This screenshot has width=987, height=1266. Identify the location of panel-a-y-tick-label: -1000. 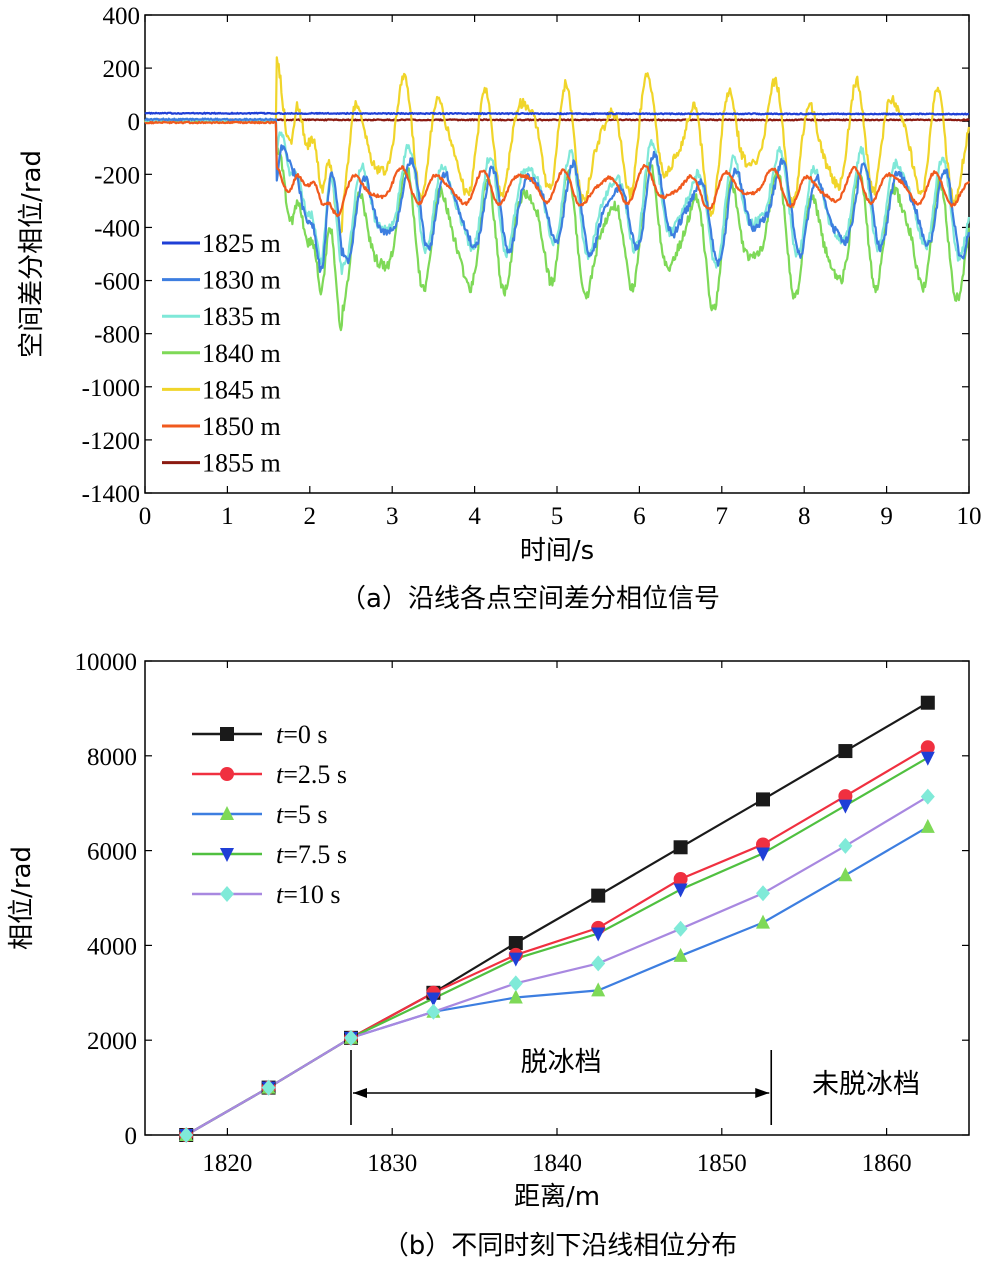
(111, 388).